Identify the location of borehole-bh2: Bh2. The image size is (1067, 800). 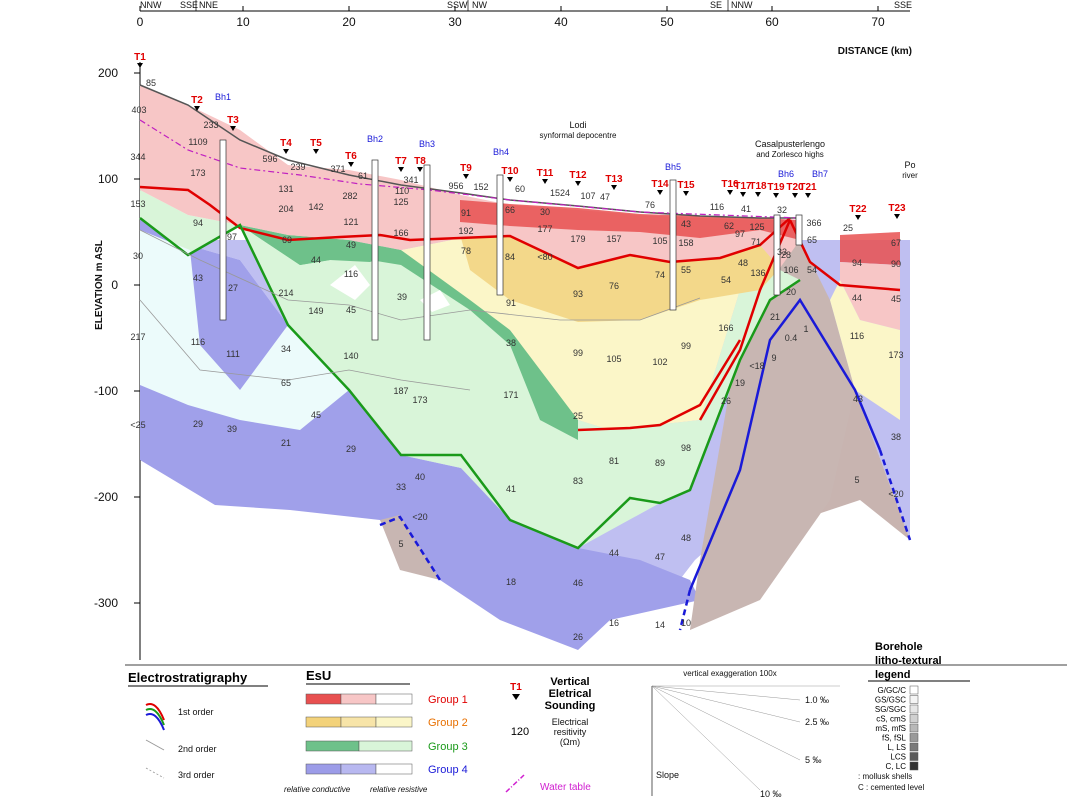
(375, 139).